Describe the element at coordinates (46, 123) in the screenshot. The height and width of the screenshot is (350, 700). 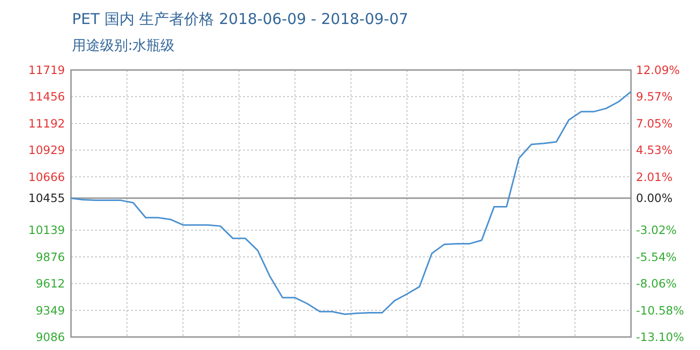
I see `y-tick-label: 11192` at that location.